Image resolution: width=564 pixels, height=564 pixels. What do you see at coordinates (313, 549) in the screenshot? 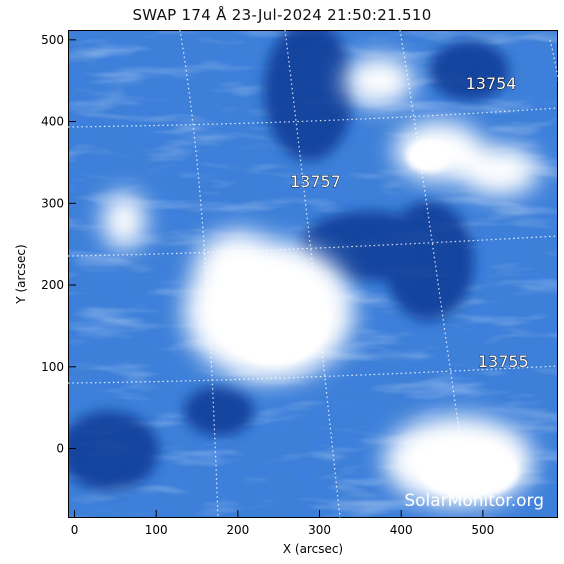
I see `x-axis-title: X (arcsec)` at bounding box center [313, 549].